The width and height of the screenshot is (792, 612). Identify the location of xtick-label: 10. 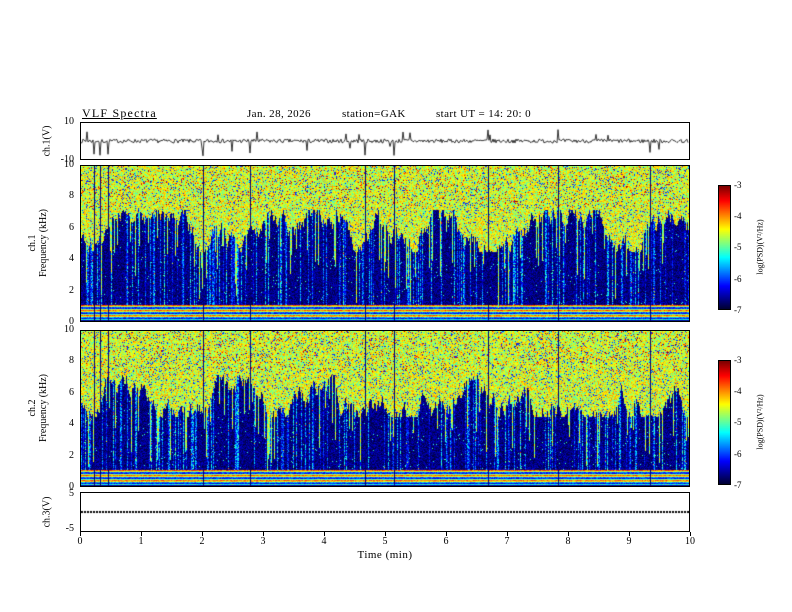
(690, 541).